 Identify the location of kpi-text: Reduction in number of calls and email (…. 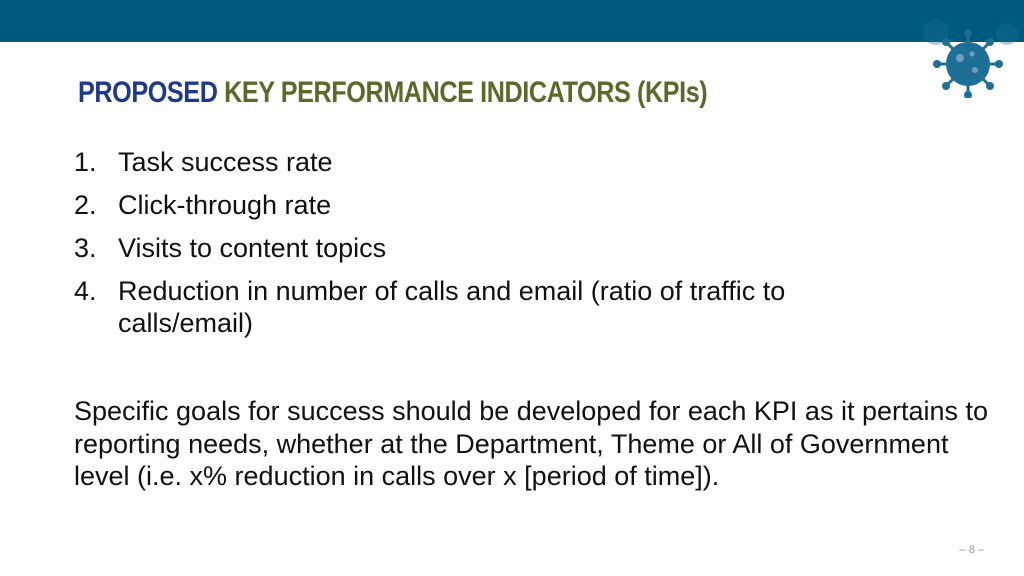
(452, 307).